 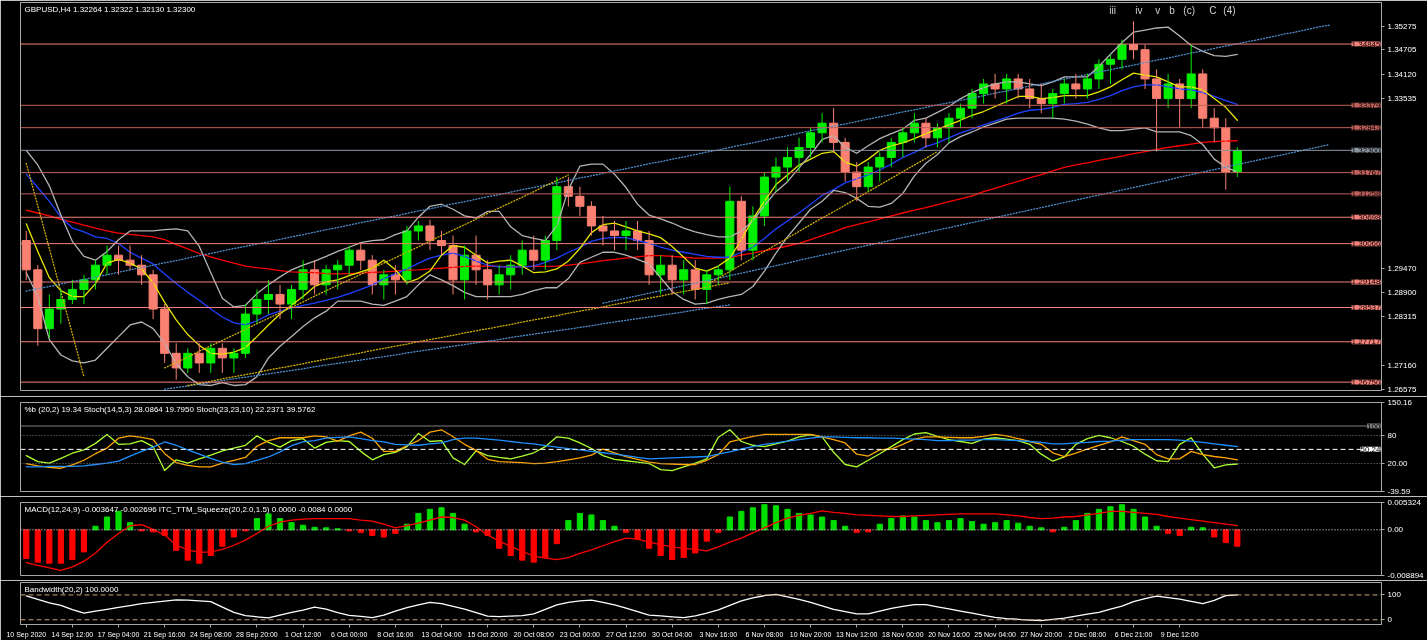 I want to click on y-tick-label: 20.00, so click(x=1398, y=464).